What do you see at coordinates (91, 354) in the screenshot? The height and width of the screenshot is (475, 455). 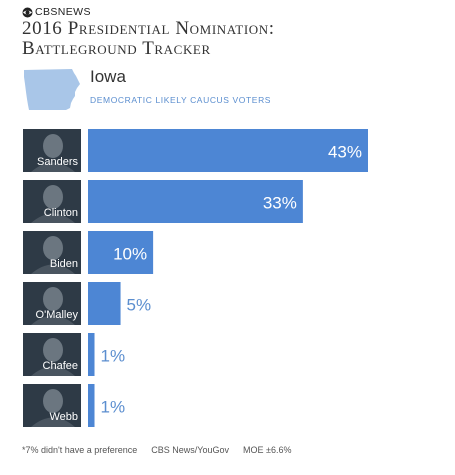 I see `bar-chafee` at bounding box center [91, 354].